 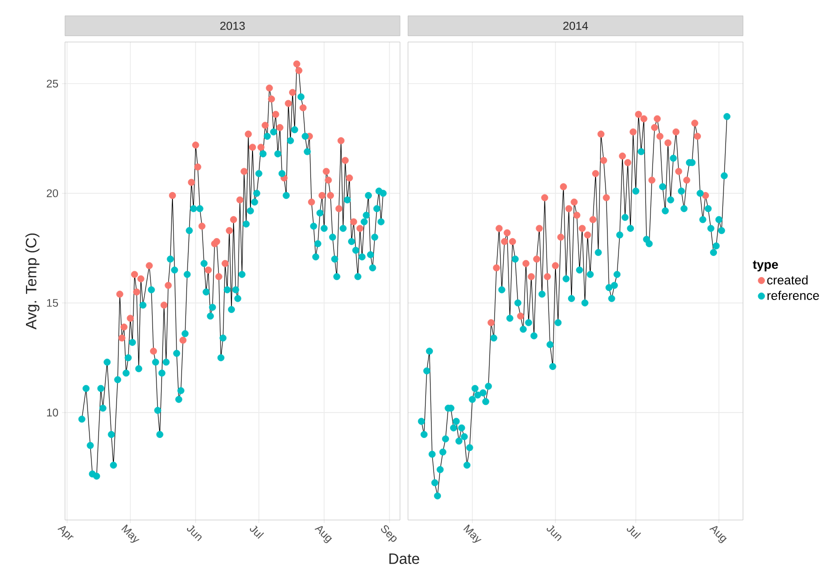 I want to click on y-tick-label: 15, so click(x=52, y=303).